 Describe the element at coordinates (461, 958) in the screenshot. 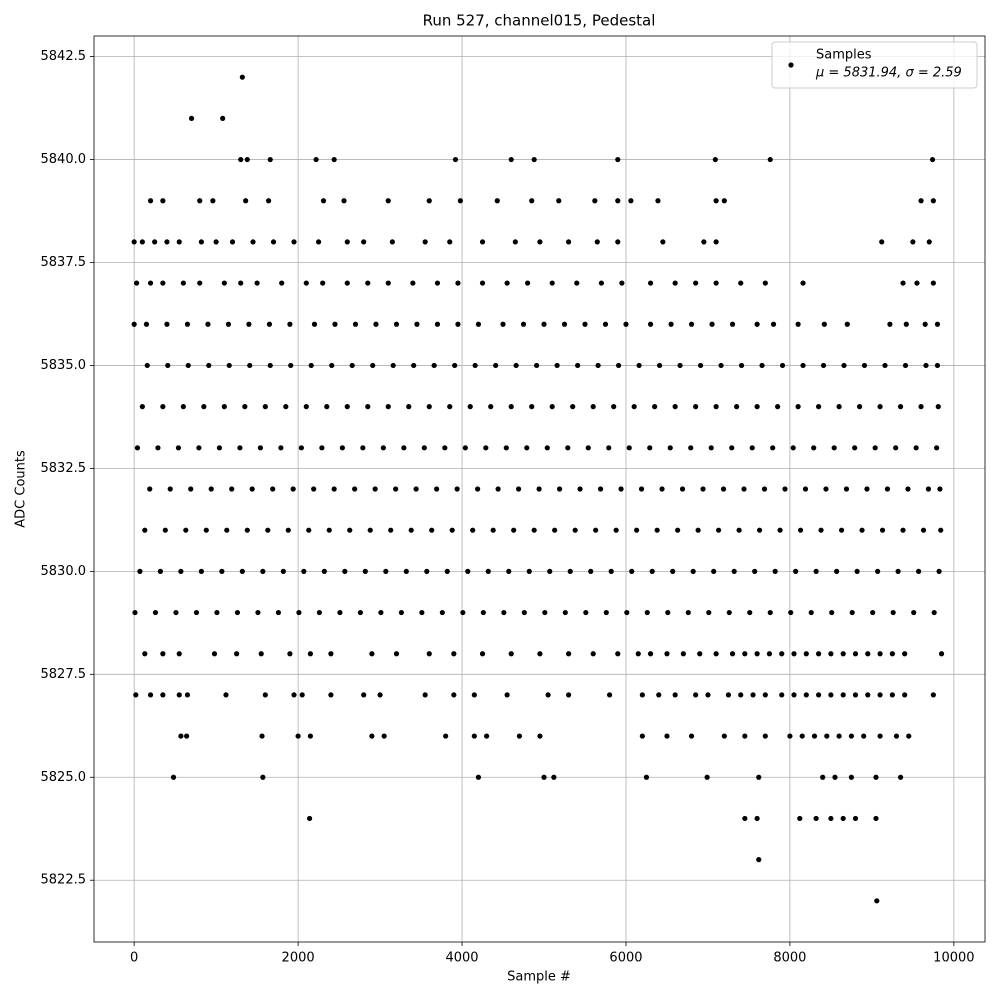

I see `x-tick-label: 4000` at that location.